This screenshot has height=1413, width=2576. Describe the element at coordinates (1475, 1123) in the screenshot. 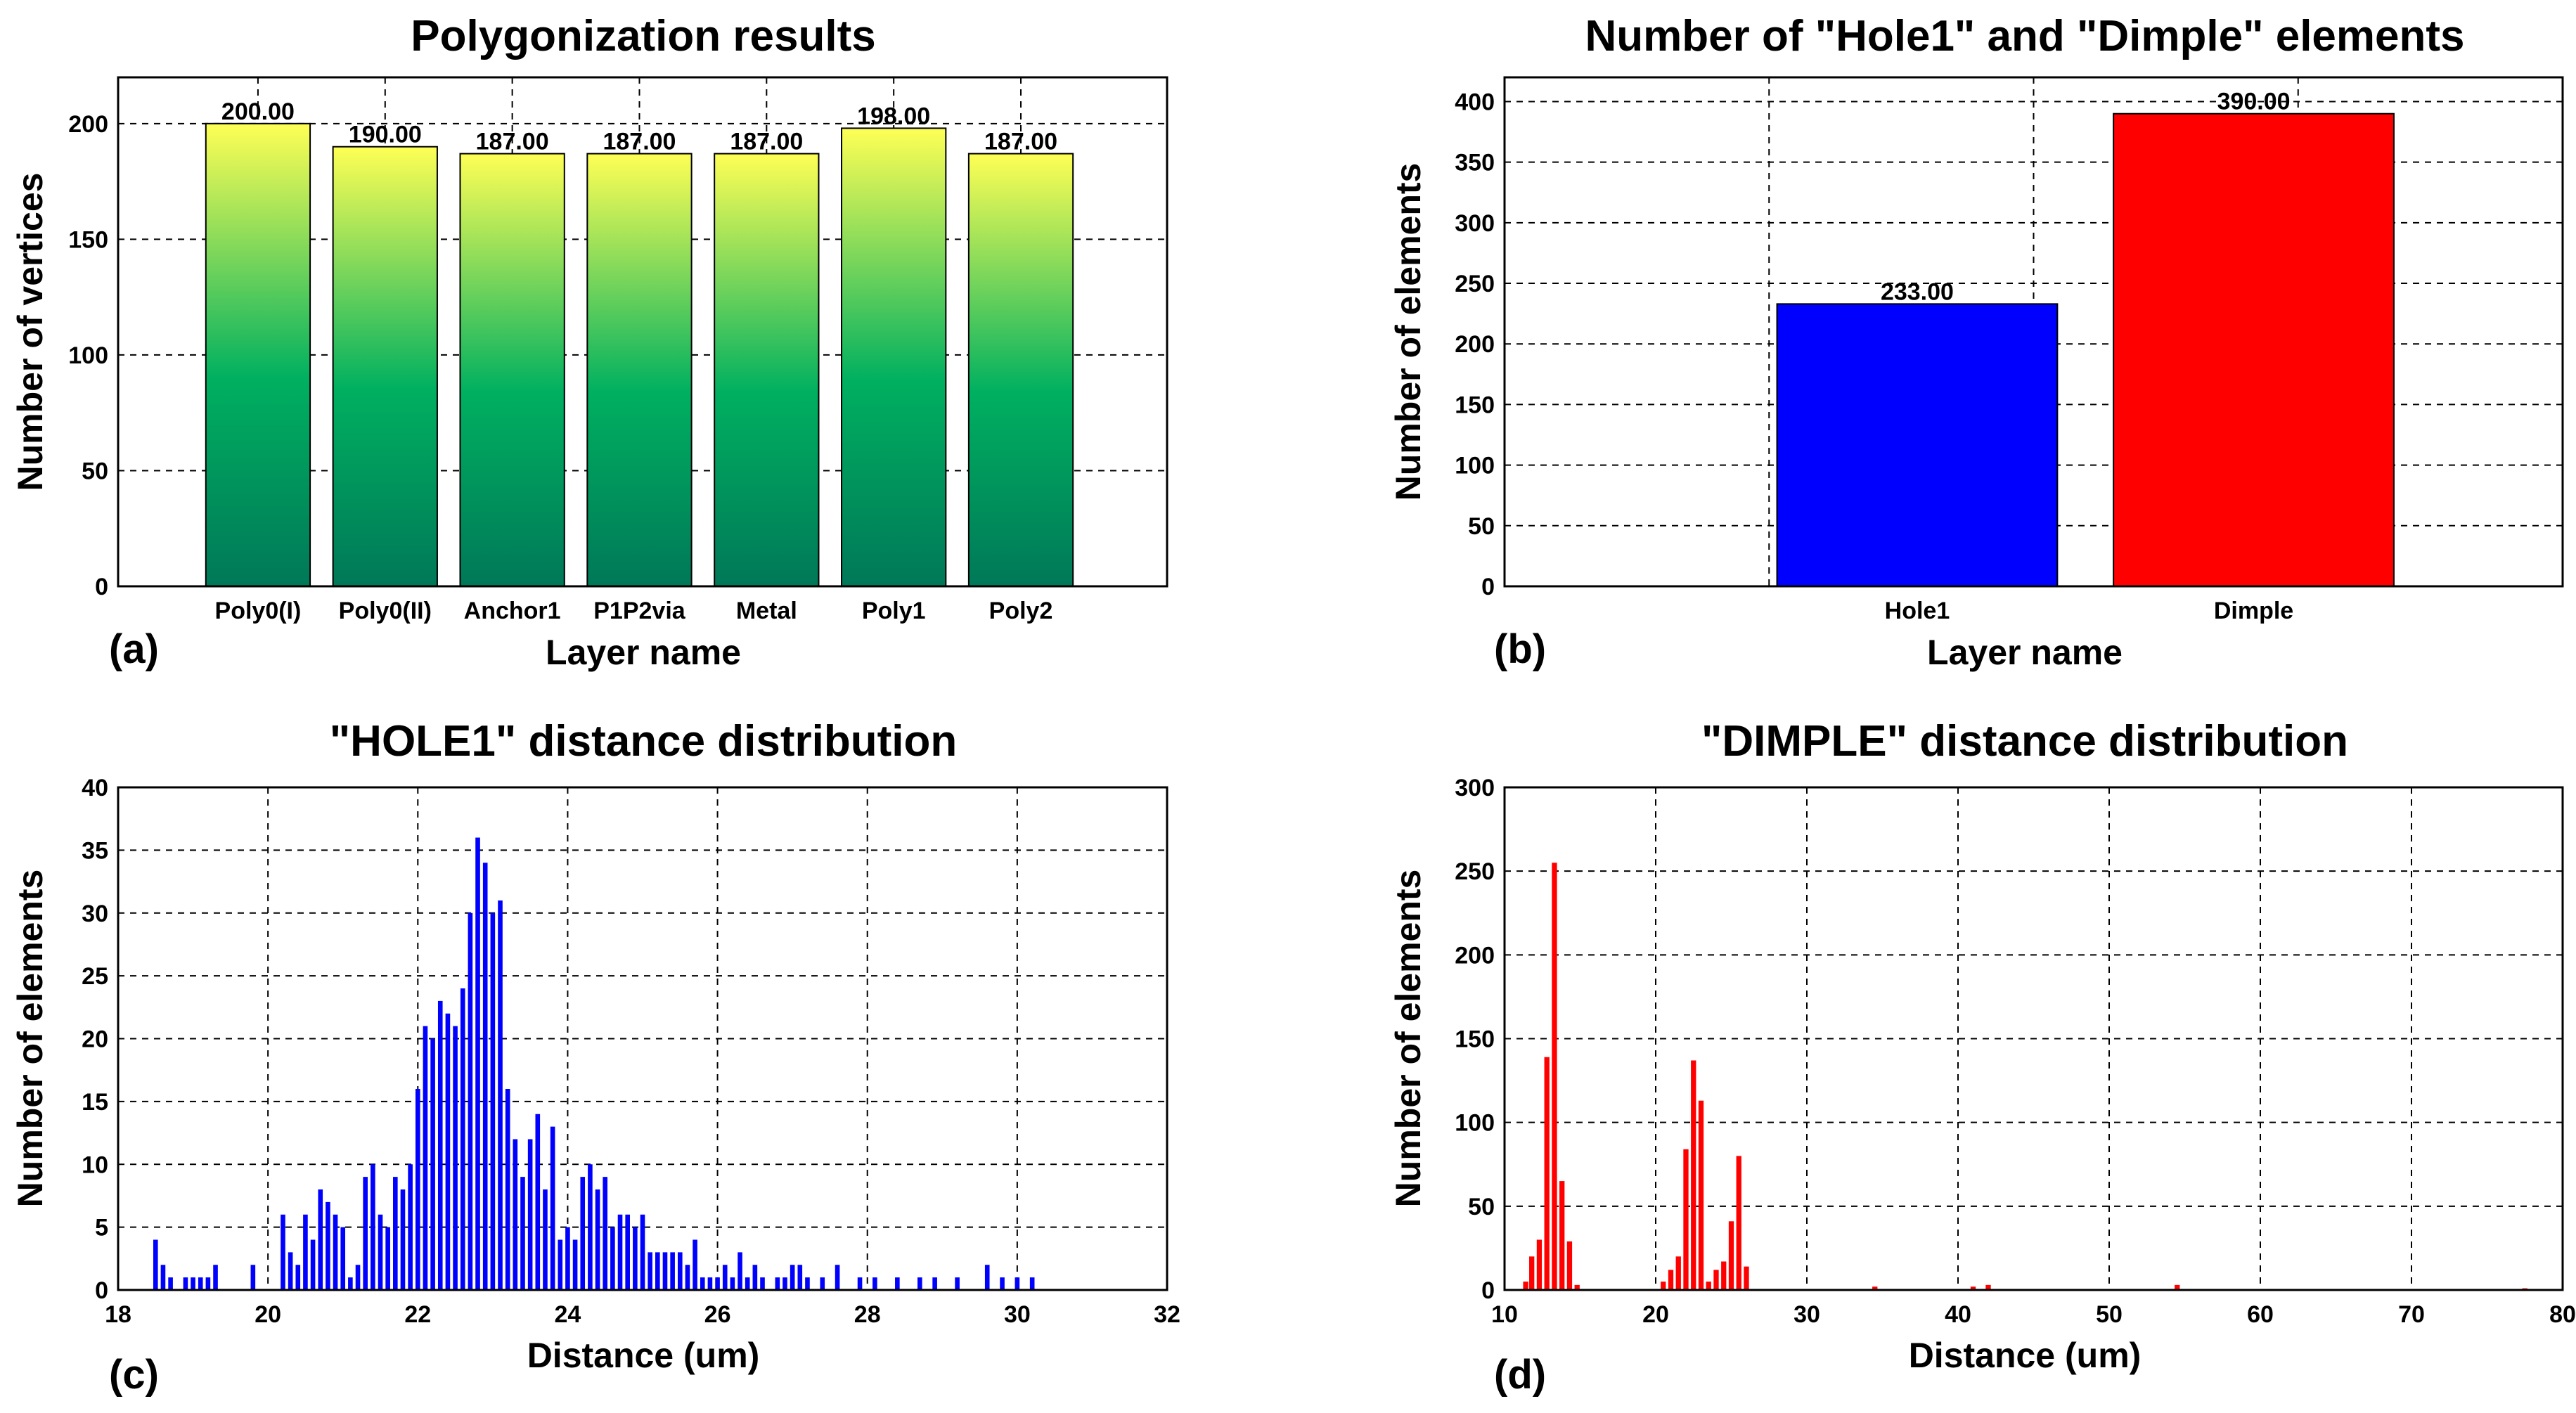

I see `y-tick-label: 100` at that location.